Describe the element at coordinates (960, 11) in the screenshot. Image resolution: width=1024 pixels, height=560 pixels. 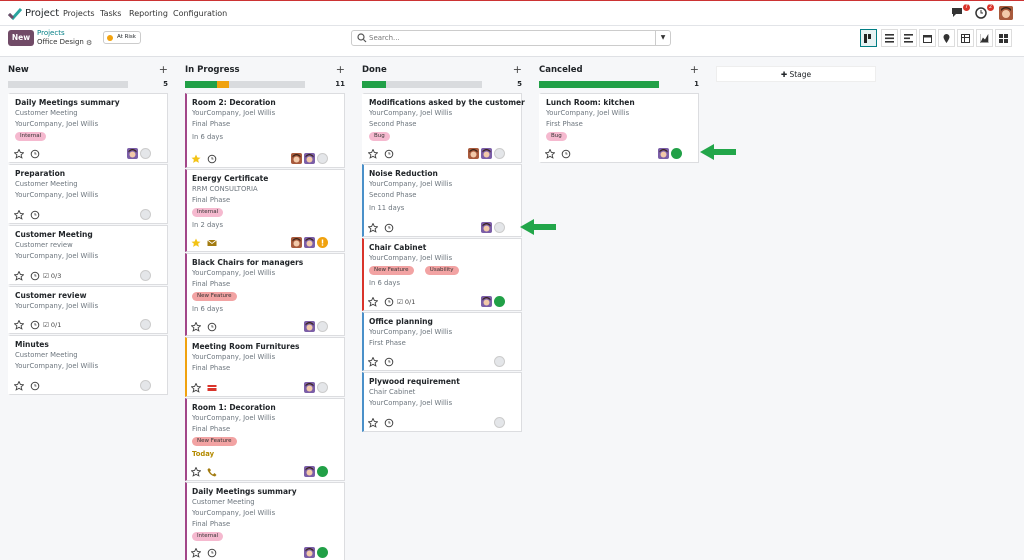
I see `messages-button: 7` at that location.